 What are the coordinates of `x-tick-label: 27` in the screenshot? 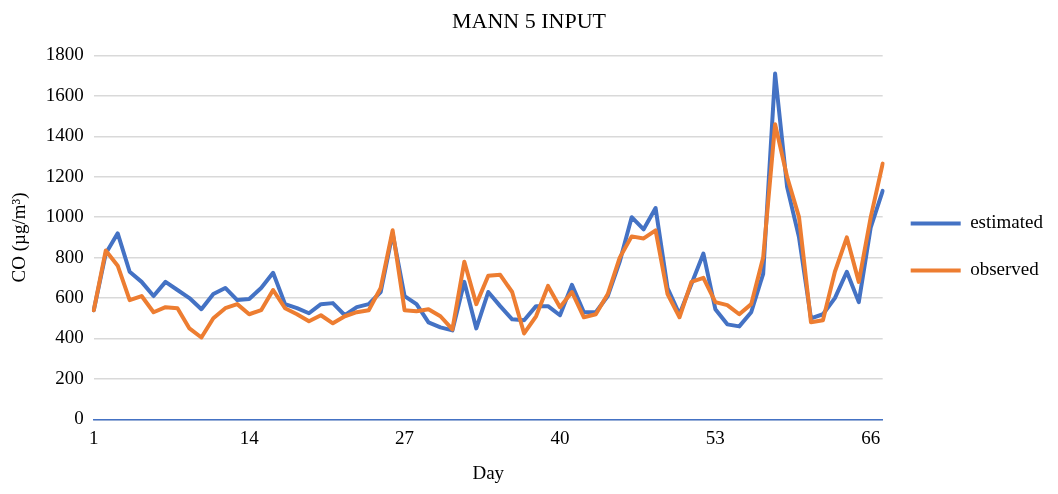 It's located at (405, 437).